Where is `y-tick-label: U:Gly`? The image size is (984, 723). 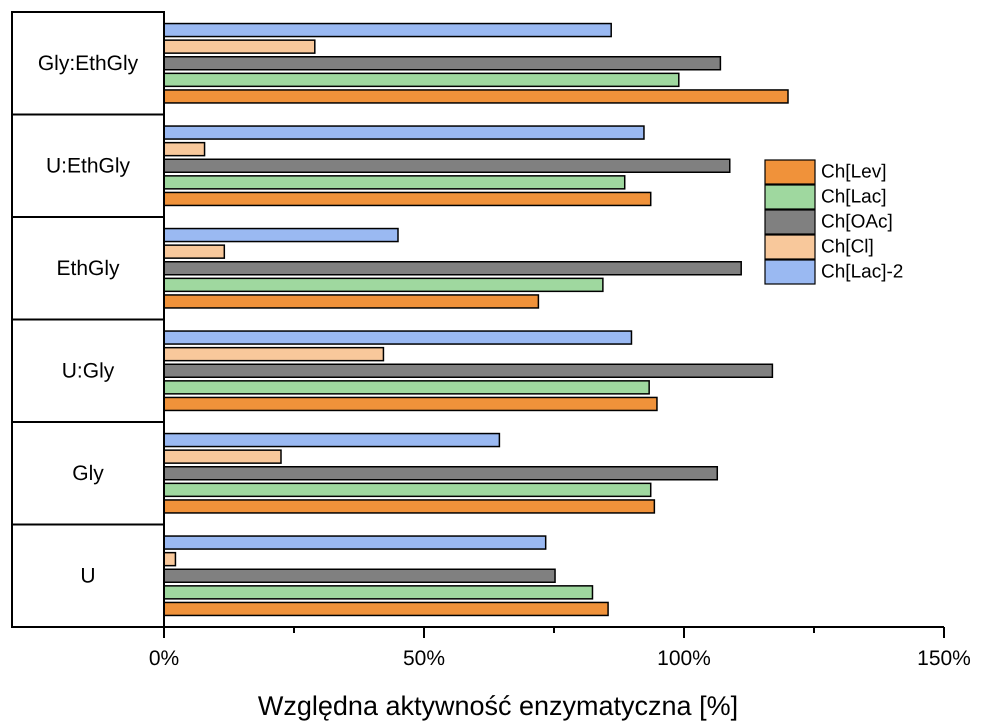
y-tick-label: U:Gly is located at coordinates (88, 370).